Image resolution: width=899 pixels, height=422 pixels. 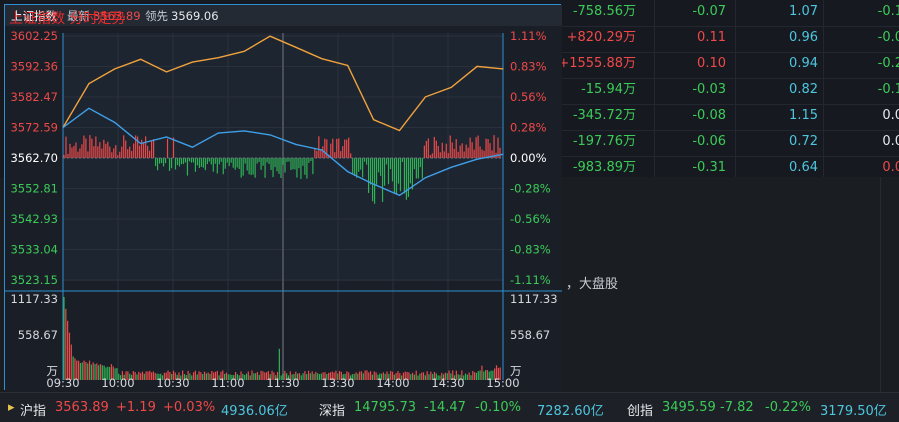 What do you see at coordinates (34, 36) in the screenshot?
I see `price-axis-label: 3602.25` at bounding box center [34, 36].